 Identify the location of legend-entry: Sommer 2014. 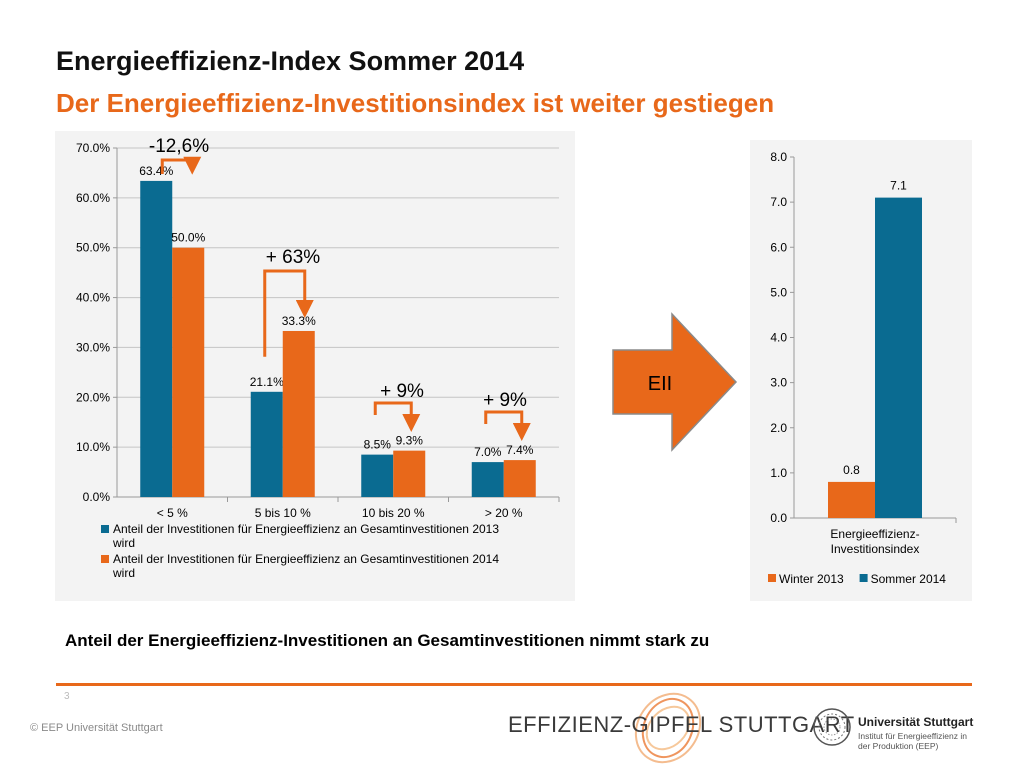
(909, 579).